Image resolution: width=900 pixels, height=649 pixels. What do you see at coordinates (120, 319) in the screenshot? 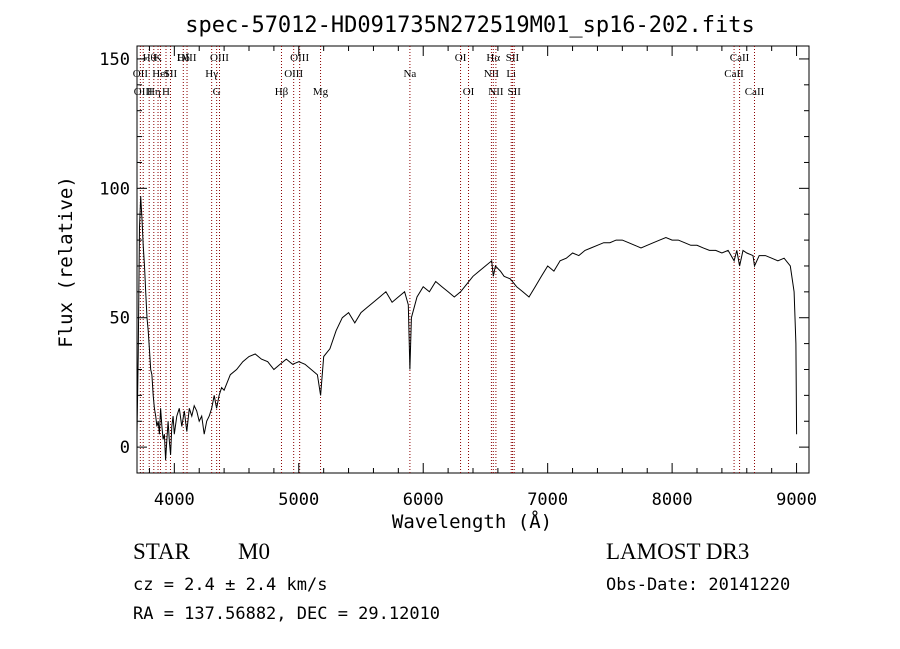
I see `y-tick-label: 50` at bounding box center [120, 319].